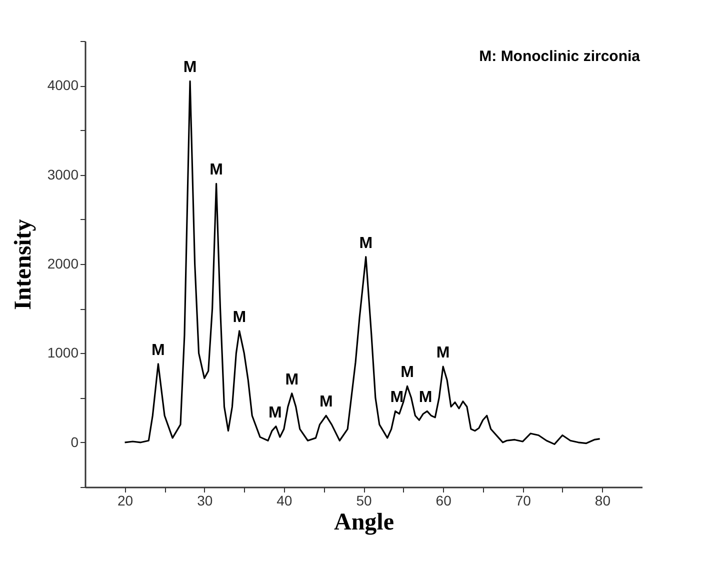 This screenshot has height=573, width=723. I want to click on x-tick-label: 50, so click(364, 500).